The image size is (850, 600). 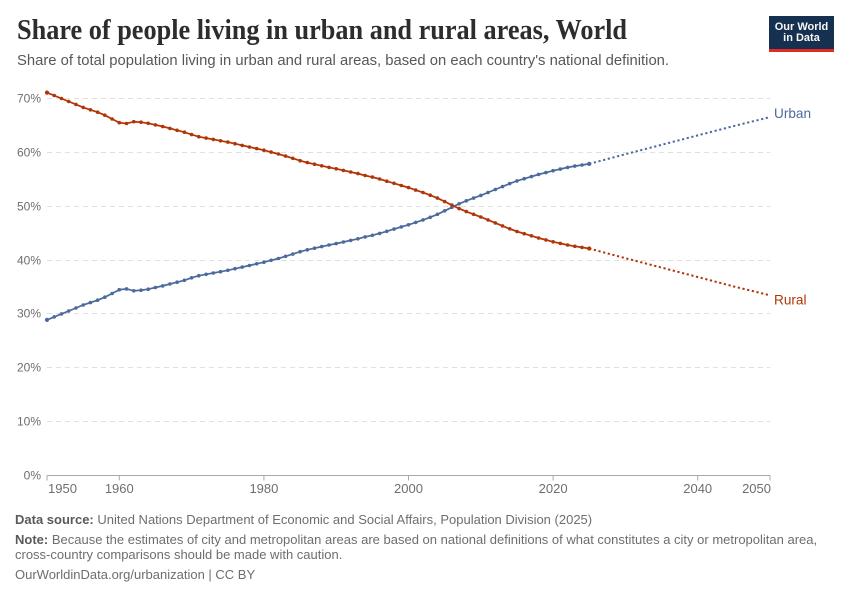 I want to click on svg-text: 1950, so click(x=62, y=488).